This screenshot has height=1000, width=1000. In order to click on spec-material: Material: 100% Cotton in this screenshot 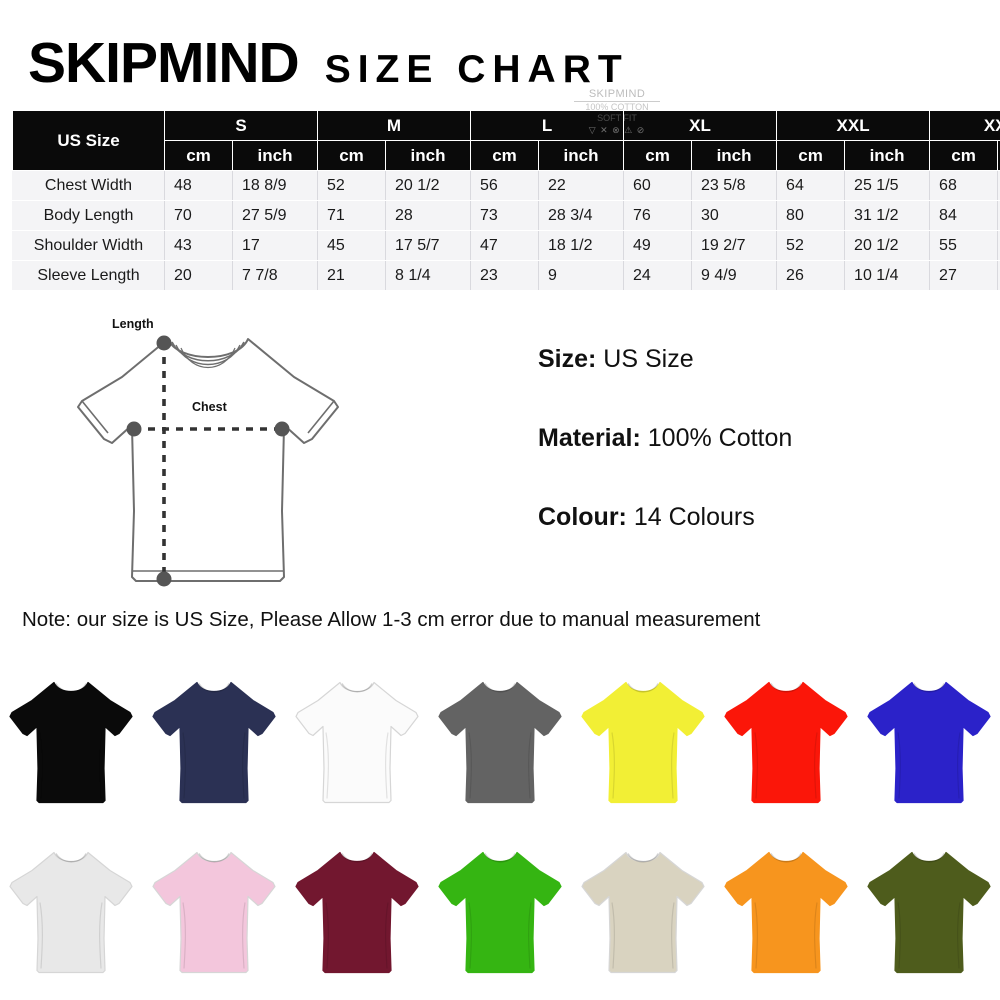, I will do `click(768, 438)`.